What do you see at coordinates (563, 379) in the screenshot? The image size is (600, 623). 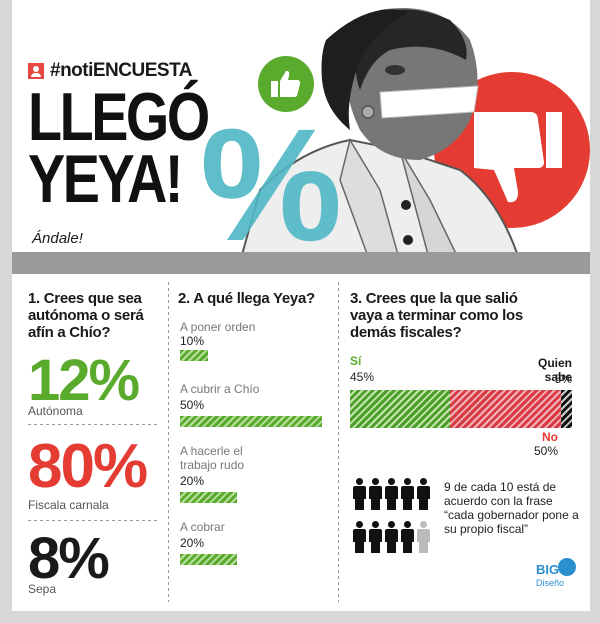 I see `q3-qs-value: 5%` at bounding box center [563, 379].